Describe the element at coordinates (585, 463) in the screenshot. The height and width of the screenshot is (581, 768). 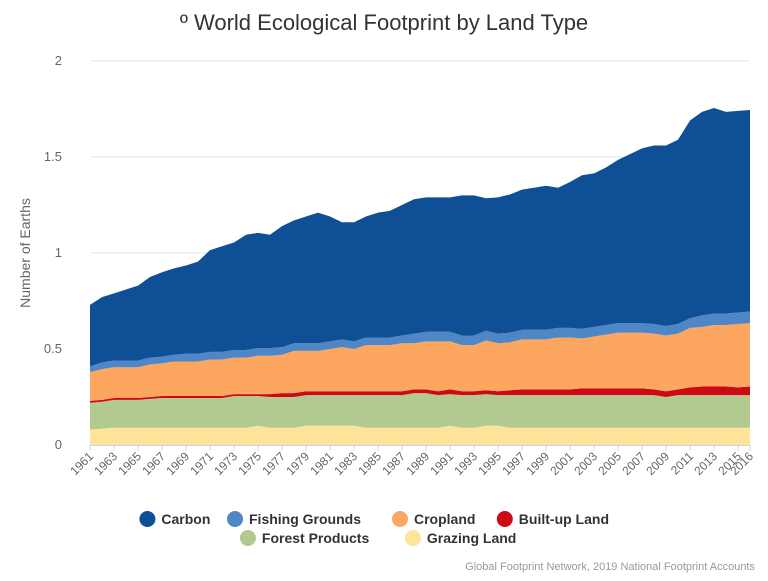
I see `x-tick-label: 2003` at that location.